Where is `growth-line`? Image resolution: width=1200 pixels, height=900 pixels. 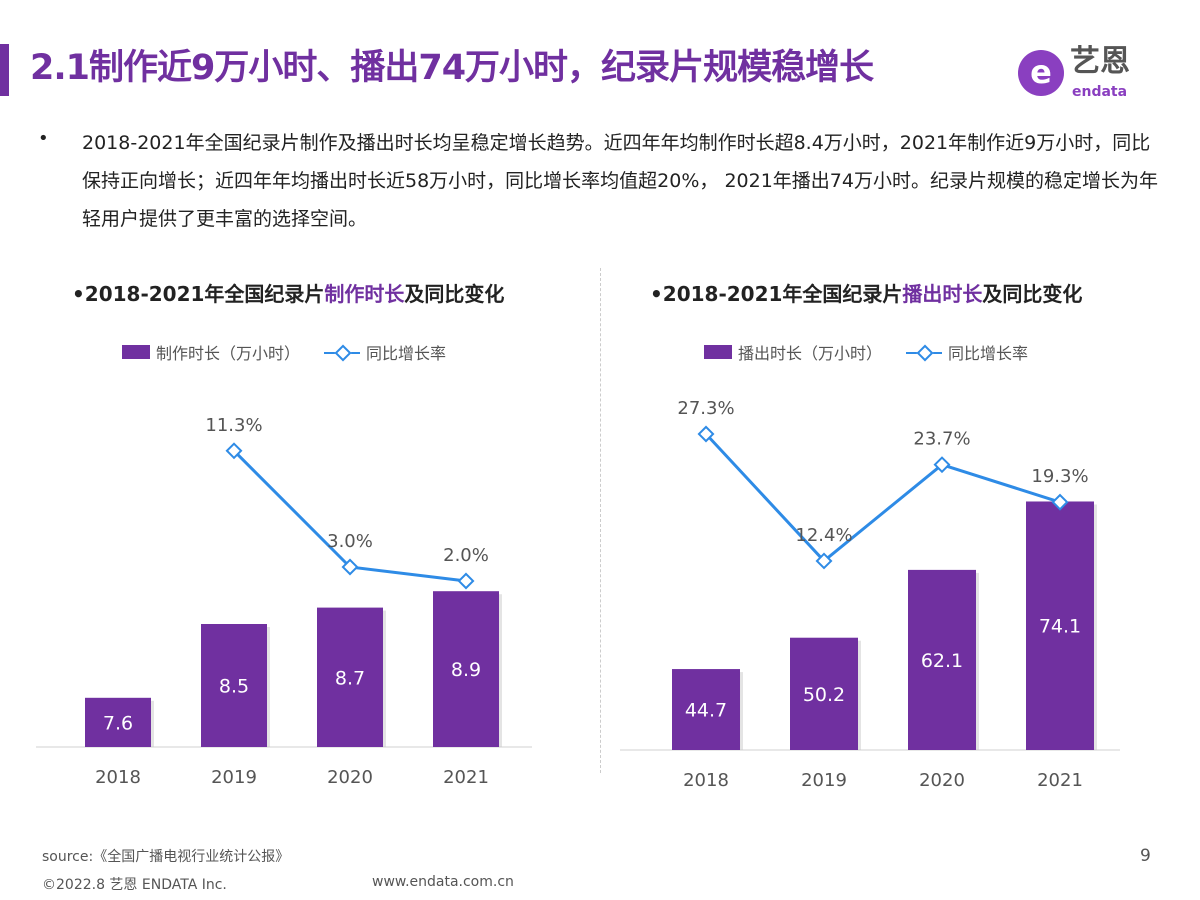
growth-line is located at coordinates (882, 498).